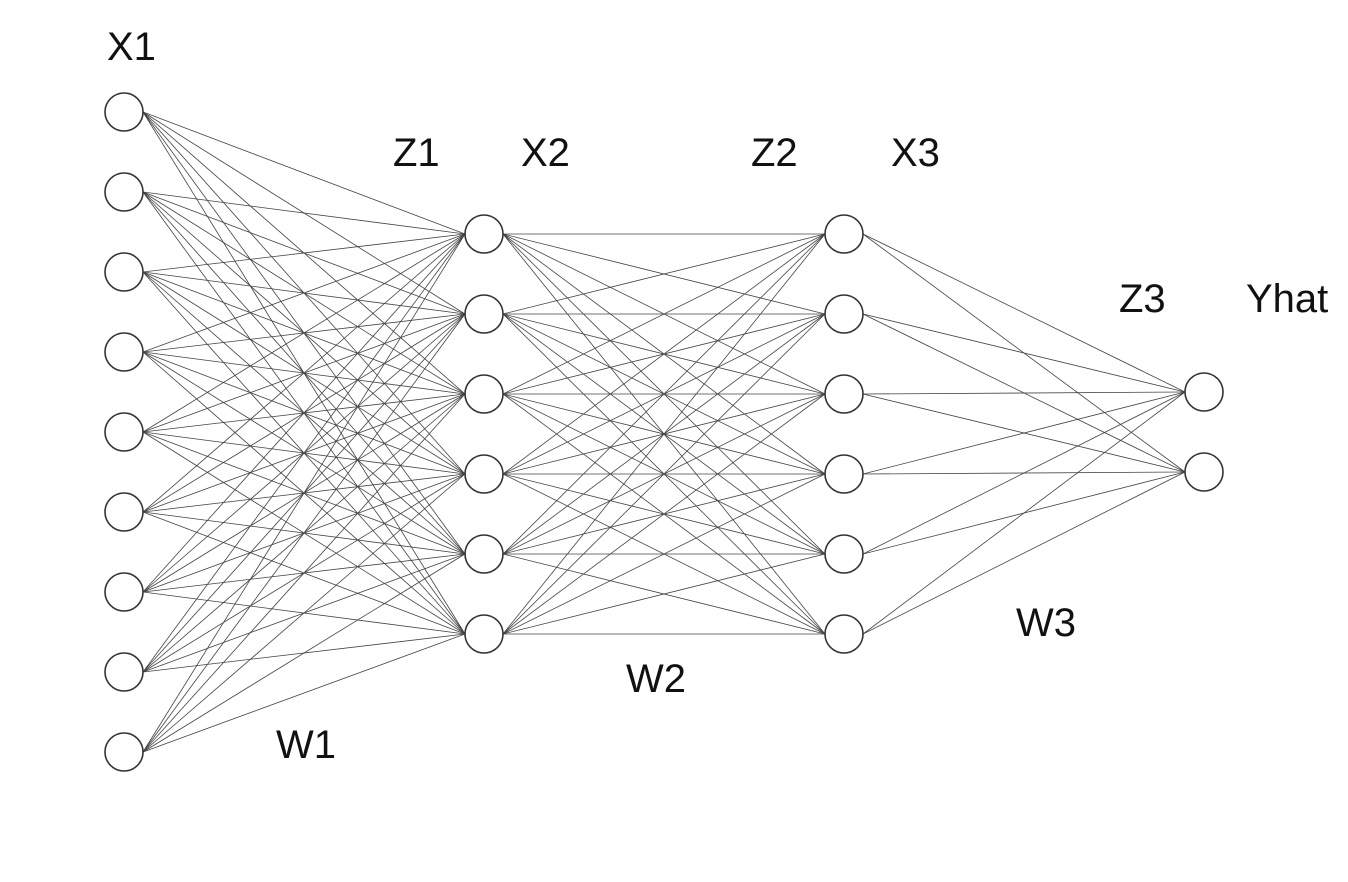  I want to click on label-w3: W3, so click(1046, 623).